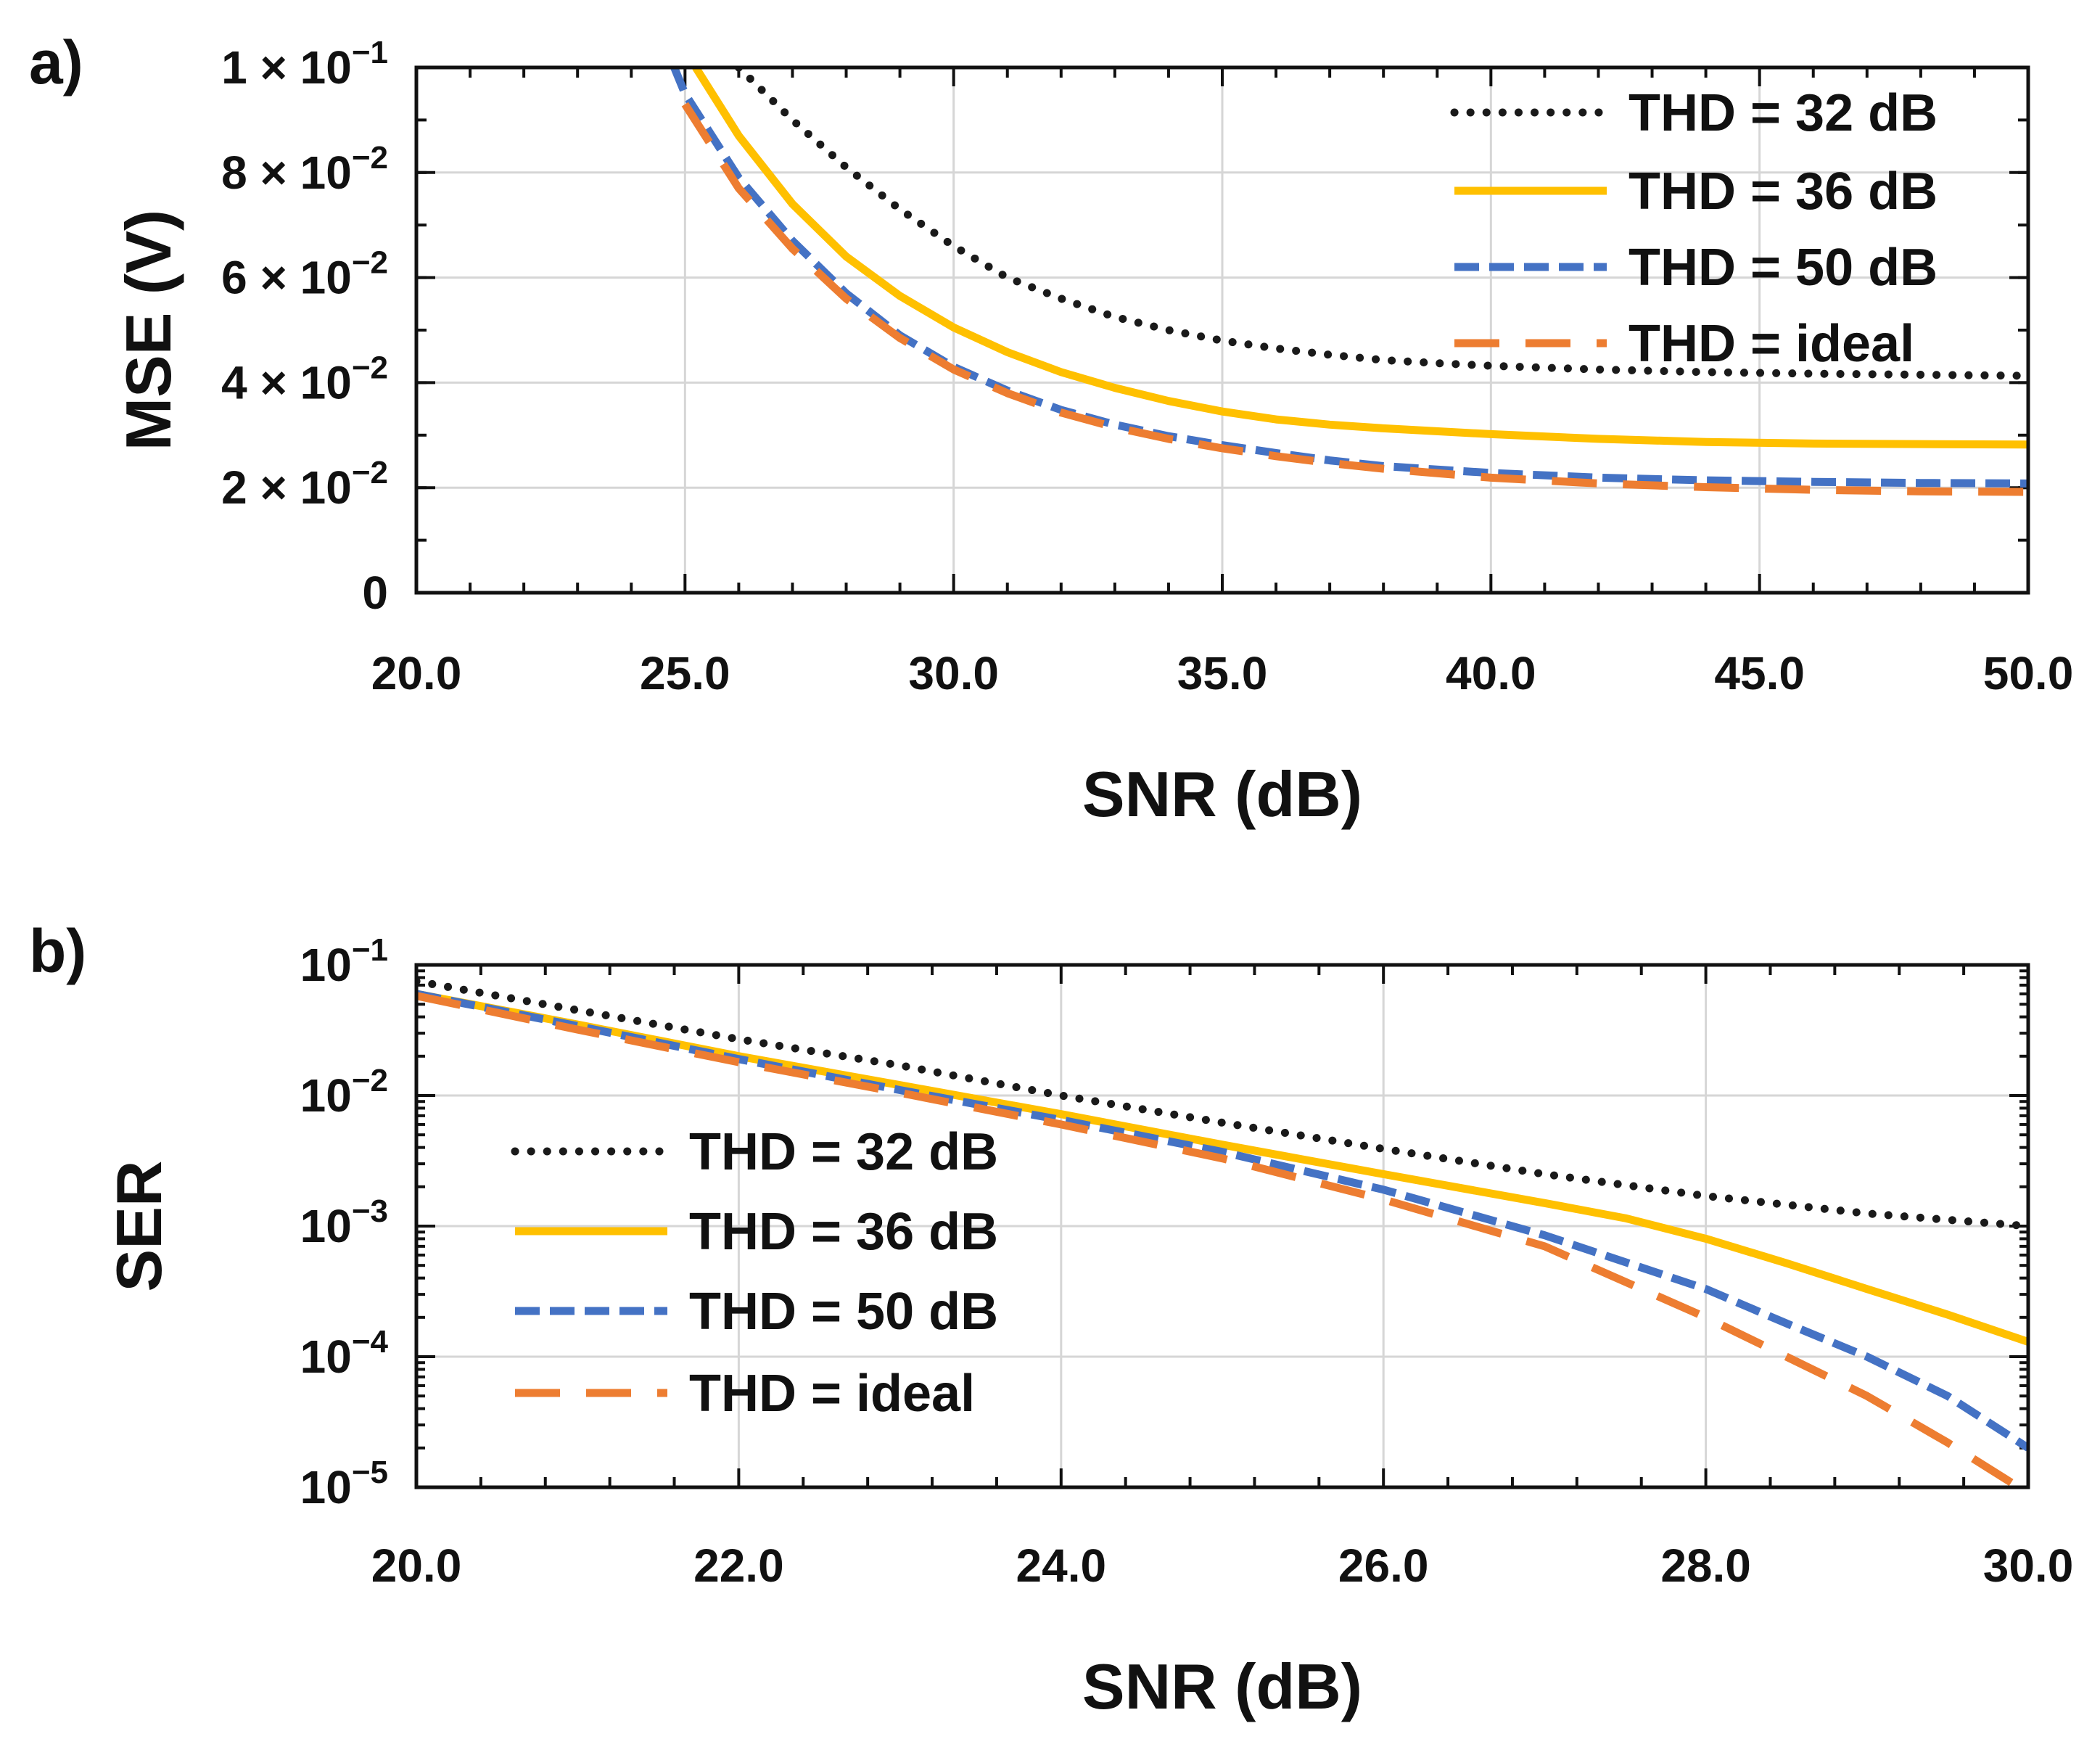 The height and width of the screenshot is (1747, 2100). I want to click on panel-a-y-tick-label: 6 × 10⁻², so click(304, 275).